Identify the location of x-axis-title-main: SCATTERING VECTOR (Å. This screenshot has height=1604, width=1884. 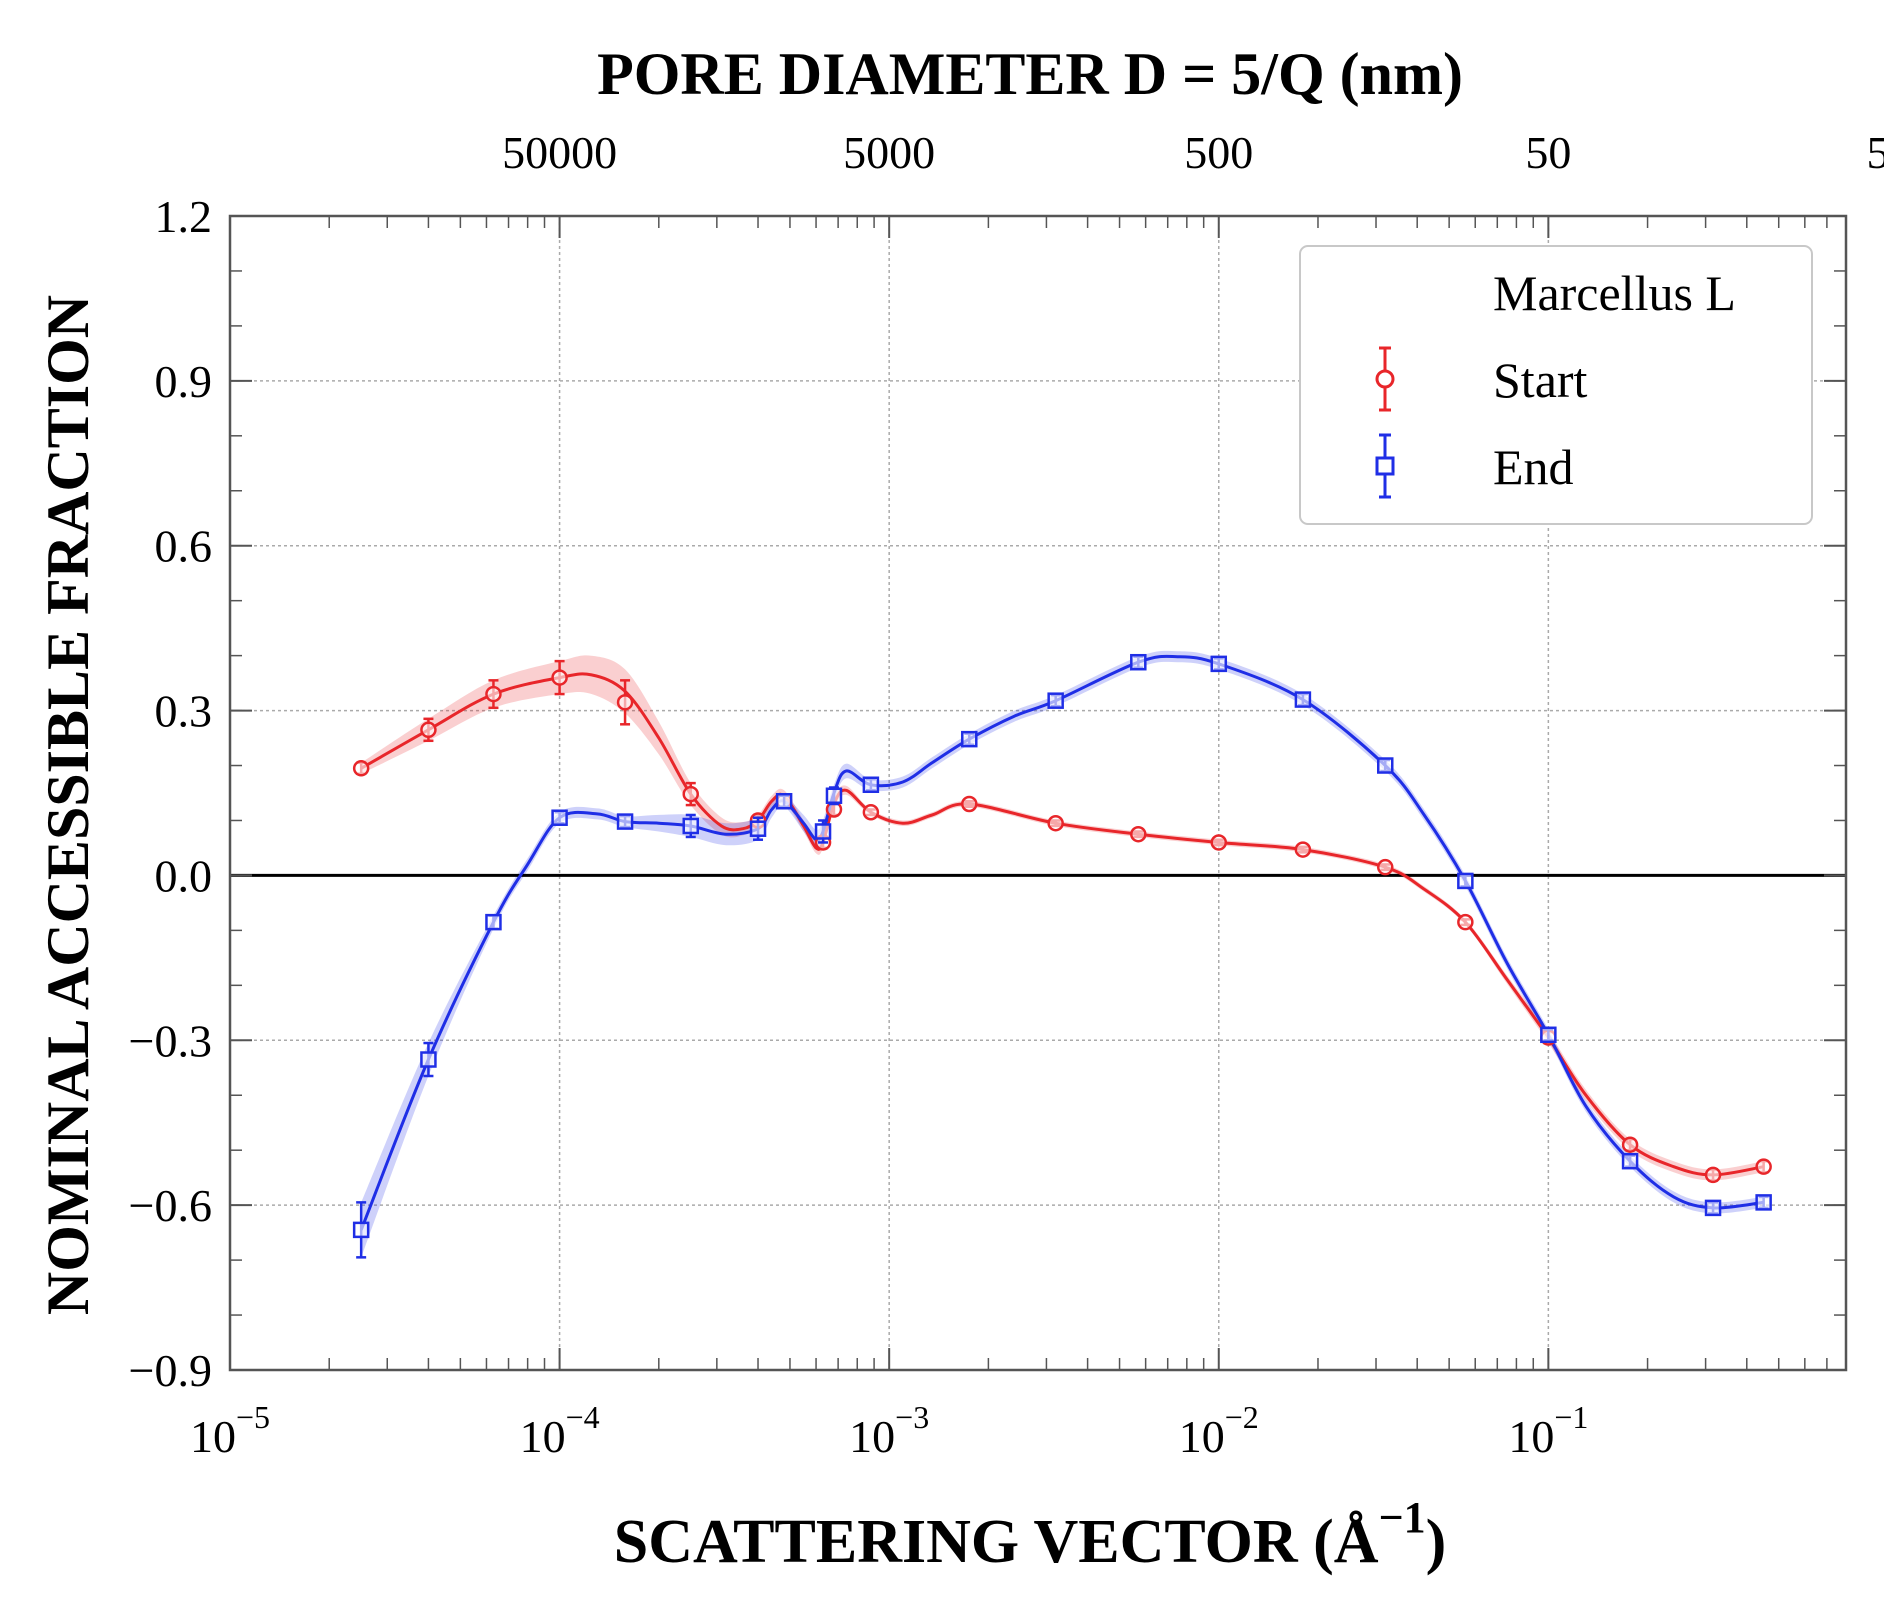
(996, 1542).